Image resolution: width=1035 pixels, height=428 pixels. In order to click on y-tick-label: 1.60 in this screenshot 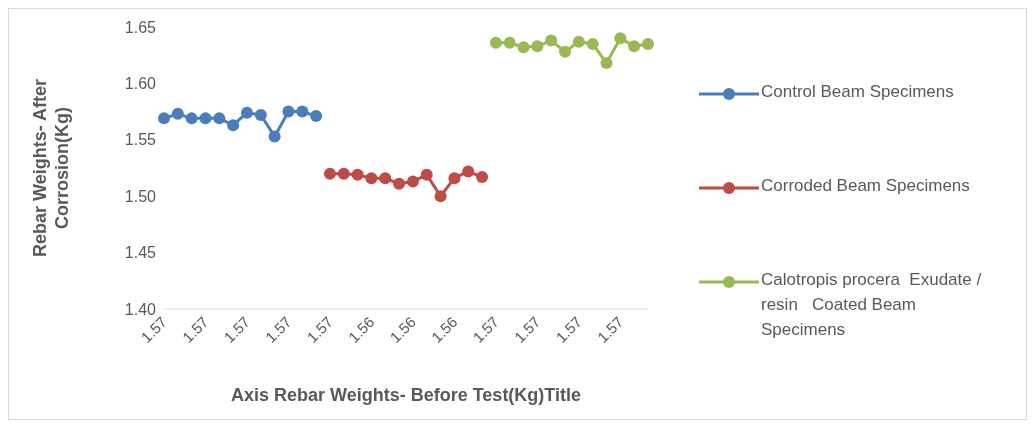, I will do `click(140, 84)`.